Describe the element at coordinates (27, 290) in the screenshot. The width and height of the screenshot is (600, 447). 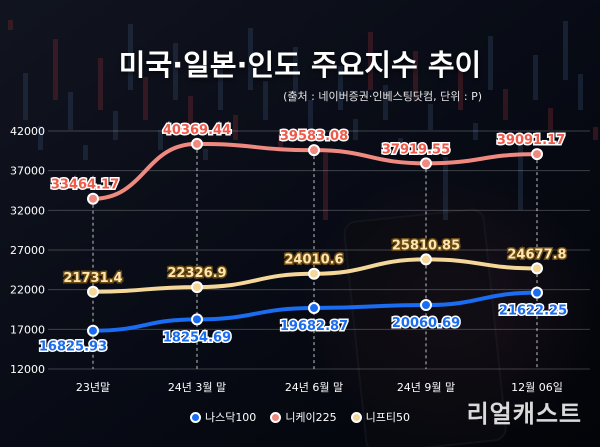
I see `y-tick-label: 22000` at that location.